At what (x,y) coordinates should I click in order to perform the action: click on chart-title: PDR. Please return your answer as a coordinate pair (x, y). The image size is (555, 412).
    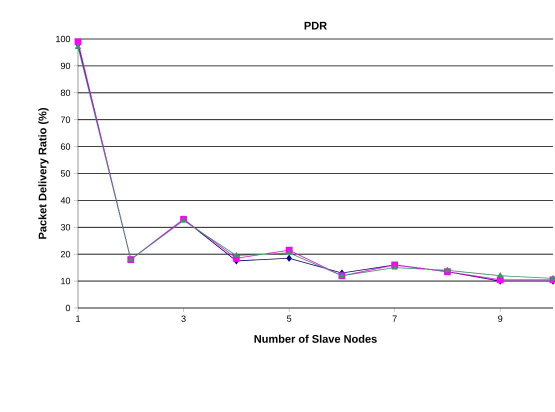
    Looking at the image, I should click on (315, 26).